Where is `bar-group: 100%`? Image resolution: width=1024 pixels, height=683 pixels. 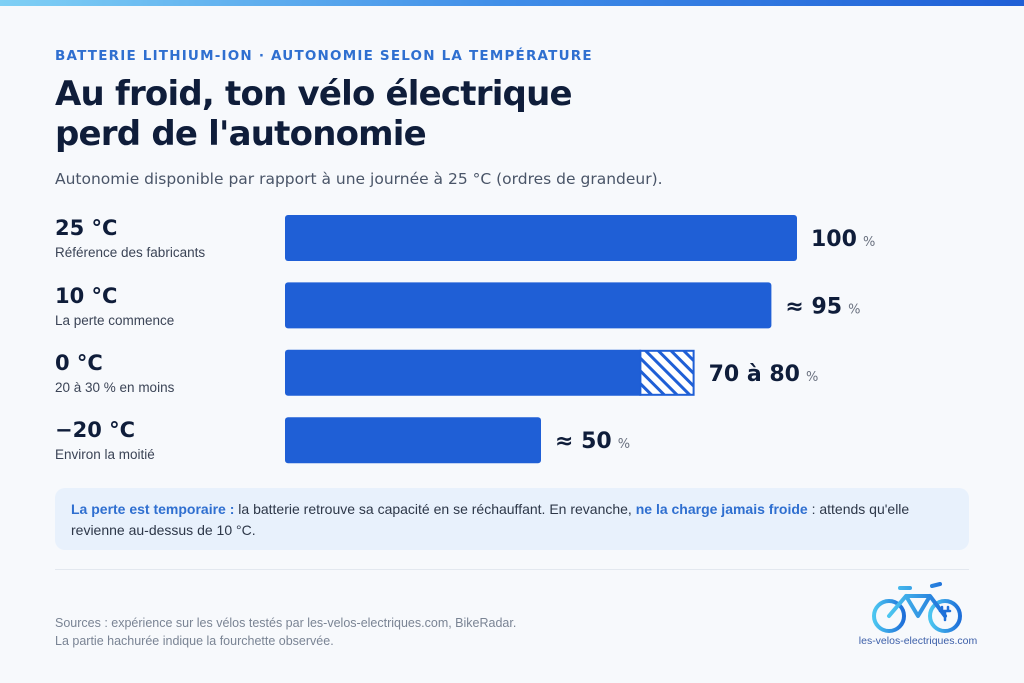
bar-group: 100% is located at coordinates (580, 238).